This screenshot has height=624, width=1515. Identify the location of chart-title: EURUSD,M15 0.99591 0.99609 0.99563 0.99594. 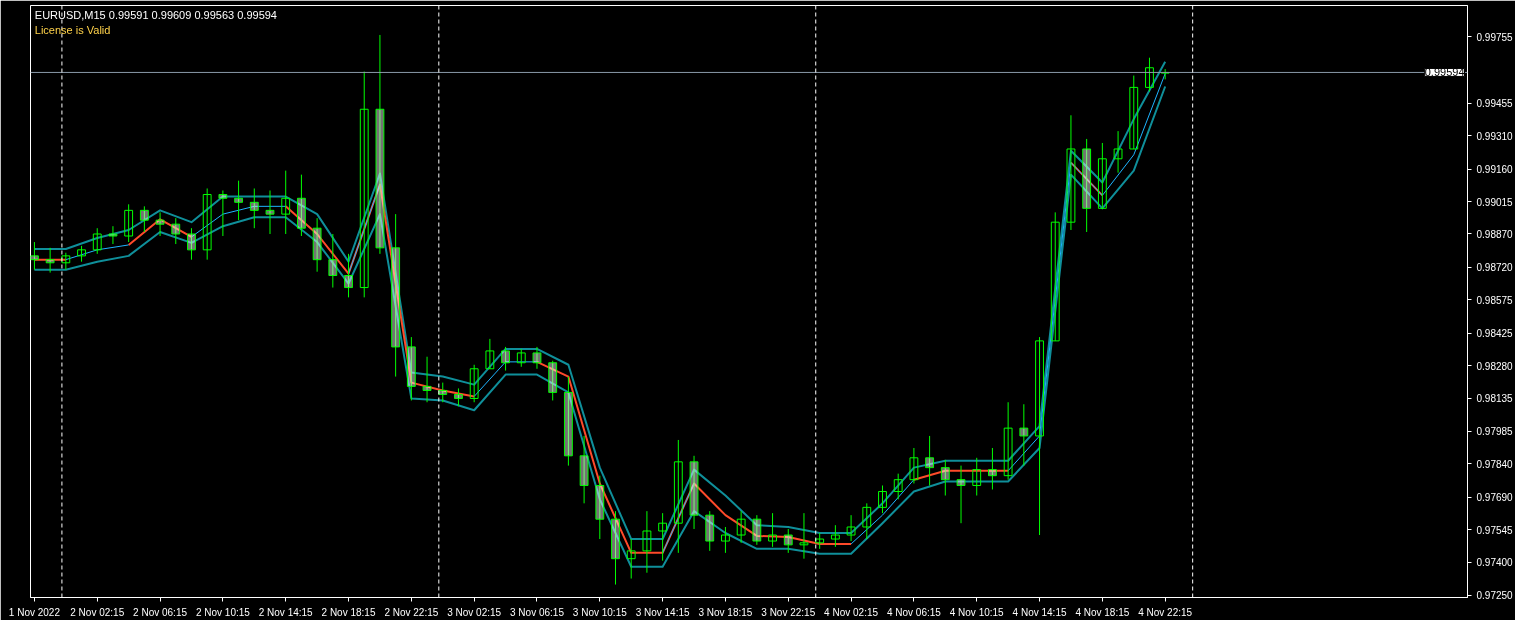
(155, 14).